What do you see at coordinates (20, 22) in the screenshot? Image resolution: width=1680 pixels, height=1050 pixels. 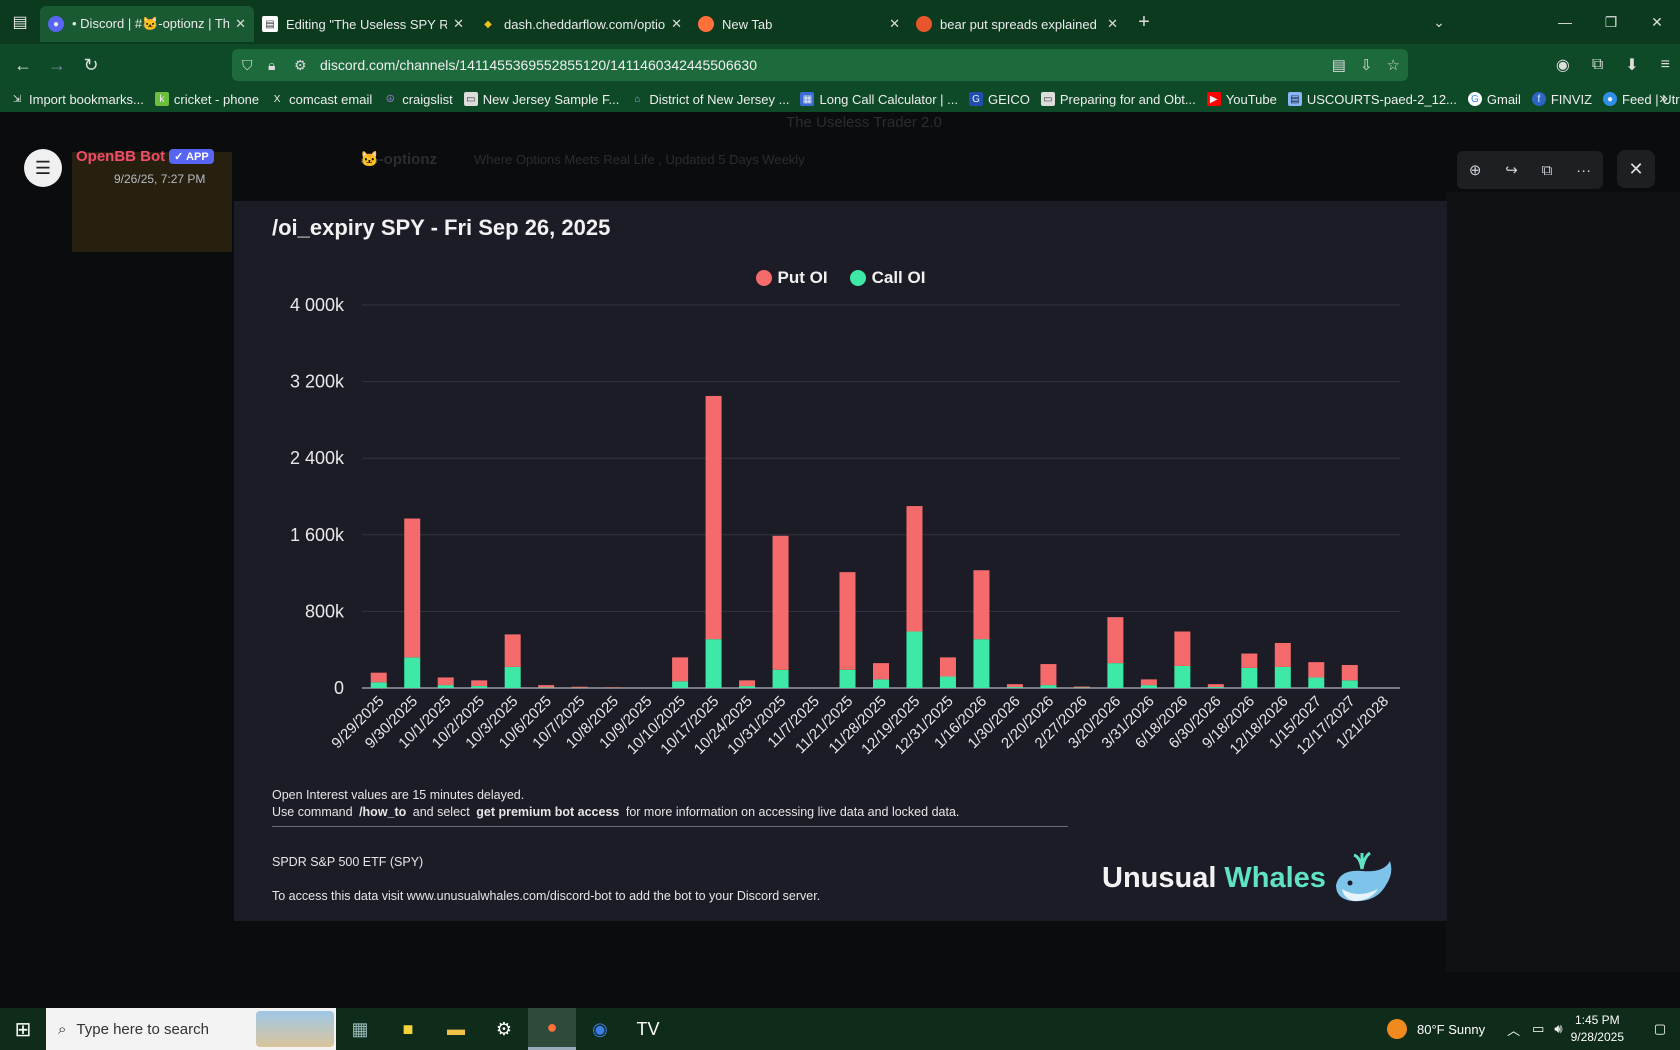 I see `tab-list-icon: ▤` at bounding box center [20, 22].